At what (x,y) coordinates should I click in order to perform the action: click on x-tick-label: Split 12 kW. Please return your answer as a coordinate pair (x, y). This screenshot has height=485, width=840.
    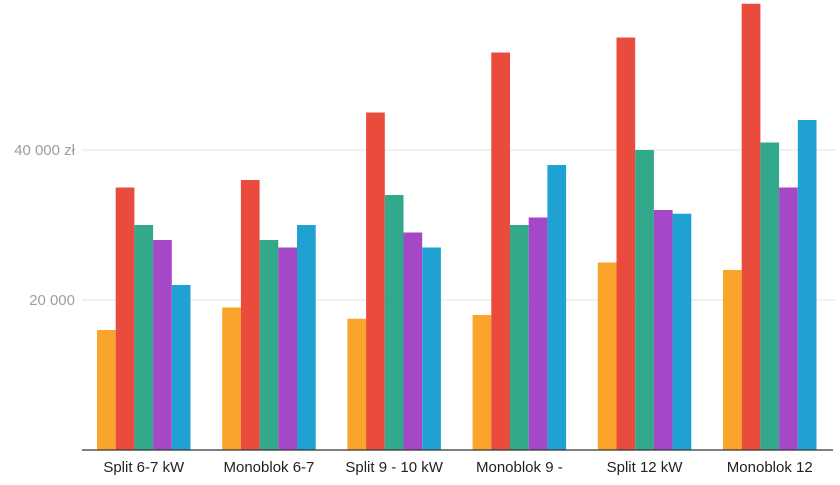
    Looking at the image, I should click on (645, 467).